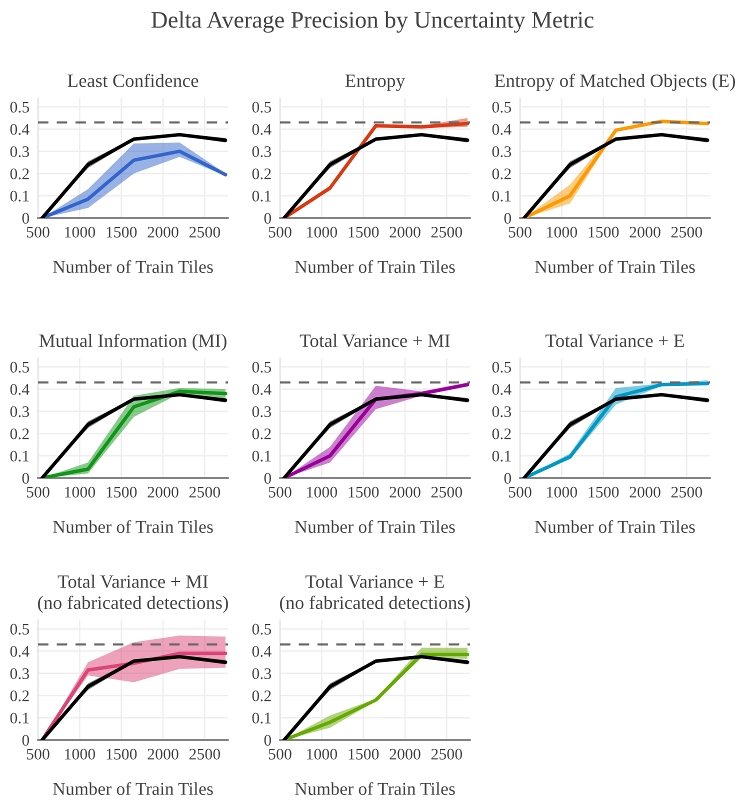  Describe the element at coordinates (375, 82) in the screenshot. I see `chart-title: Entropy` at that location.